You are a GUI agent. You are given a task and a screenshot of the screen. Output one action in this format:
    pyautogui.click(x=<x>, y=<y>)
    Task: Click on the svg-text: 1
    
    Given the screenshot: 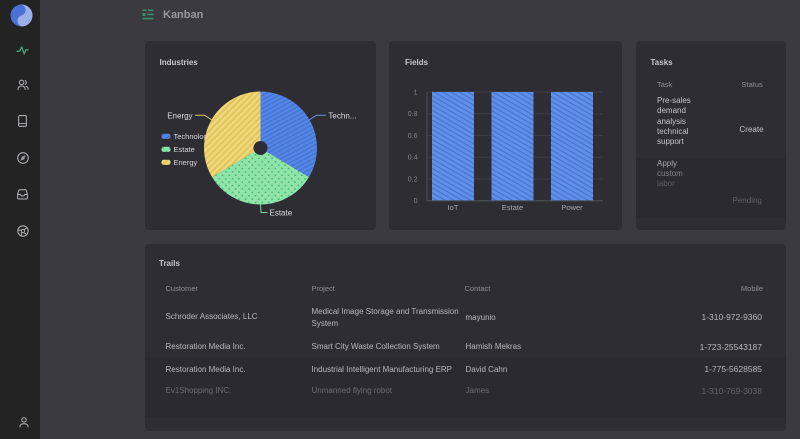 What is the action you would take?
    pyautogui.click(x=416, y=93)
    